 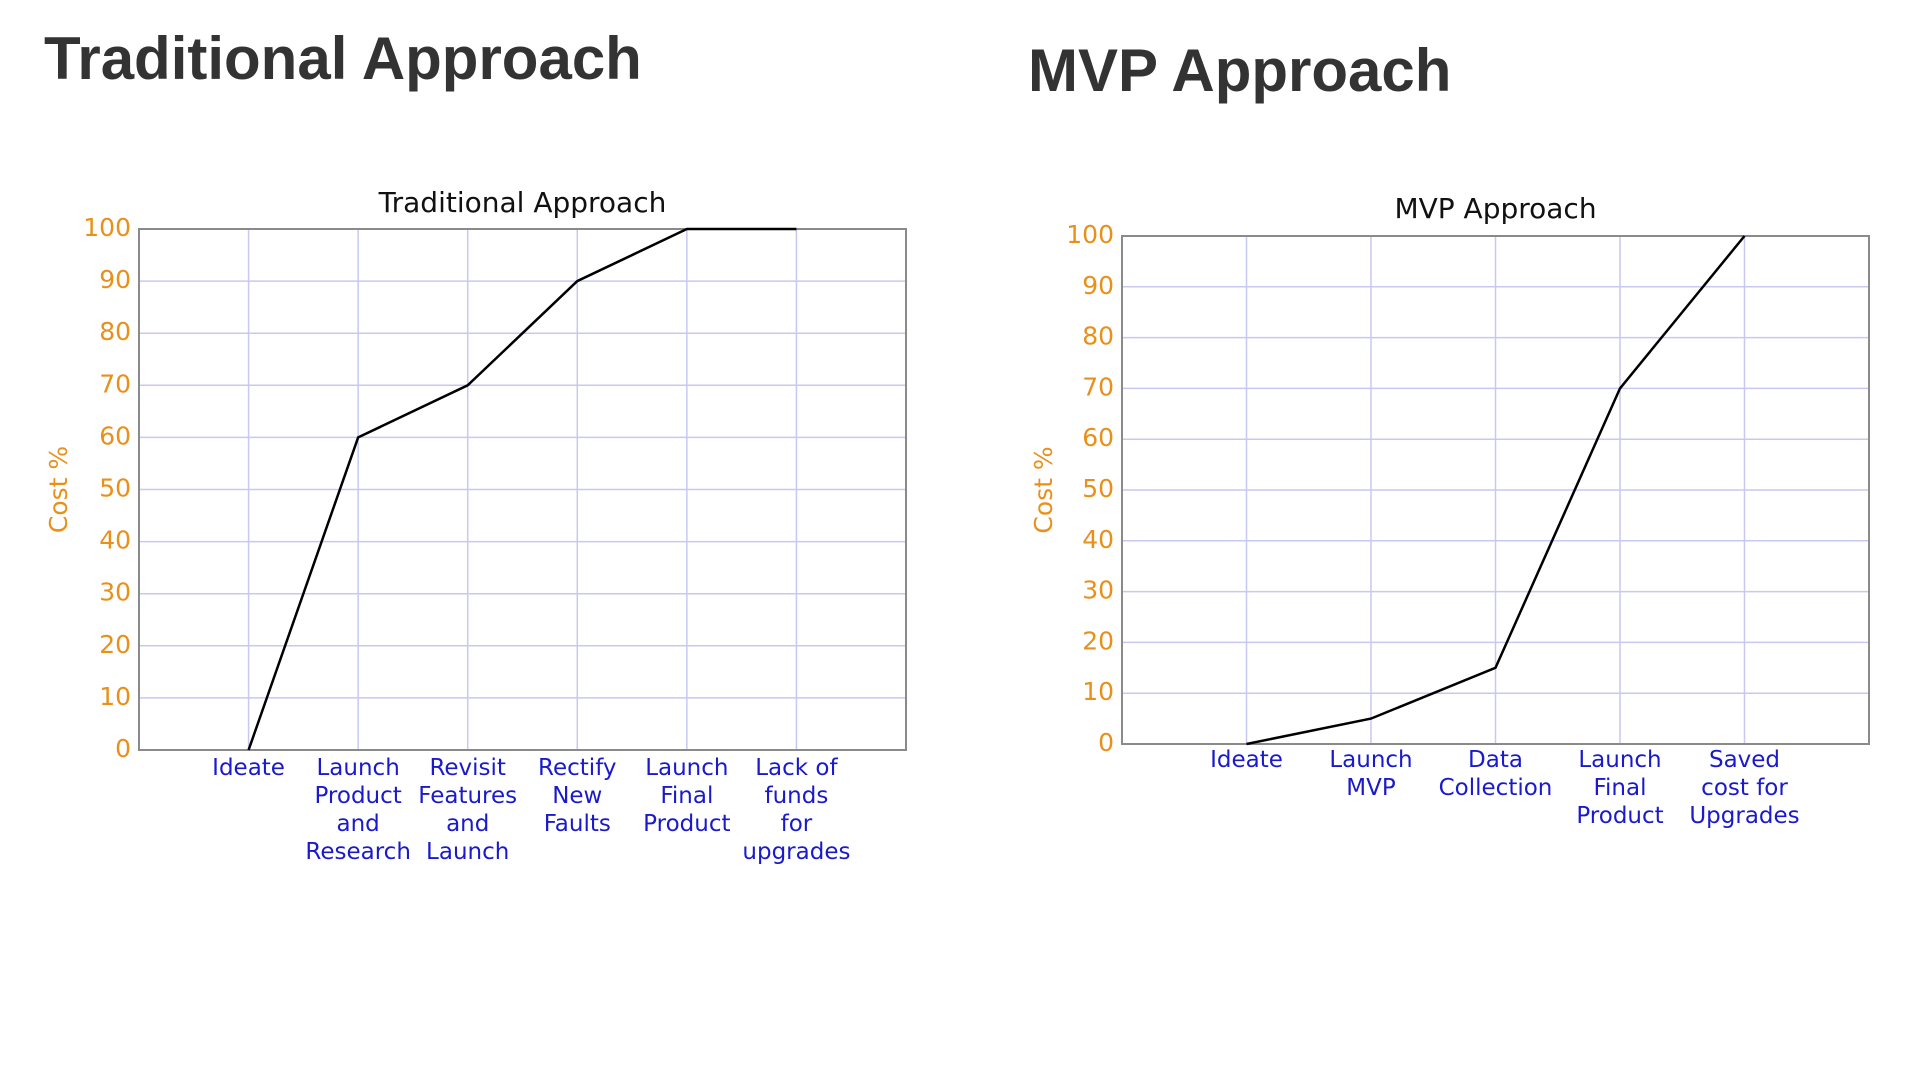 I want to click on x-tick-label: Lack of funds for upgrades, so click(x=796, y=810).